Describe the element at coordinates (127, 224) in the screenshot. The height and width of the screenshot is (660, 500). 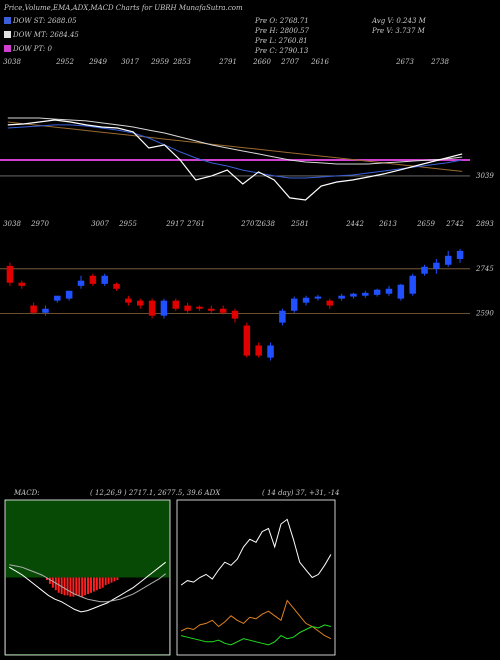
I see `annotation: 2955` at that location.